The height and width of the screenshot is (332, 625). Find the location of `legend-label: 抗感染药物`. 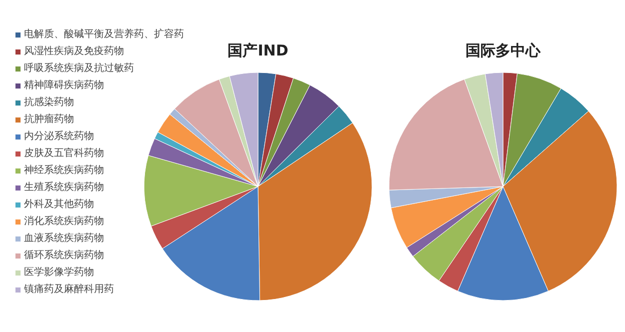

legend-label: 抗感染药物 is located at coordinates (49, 102).